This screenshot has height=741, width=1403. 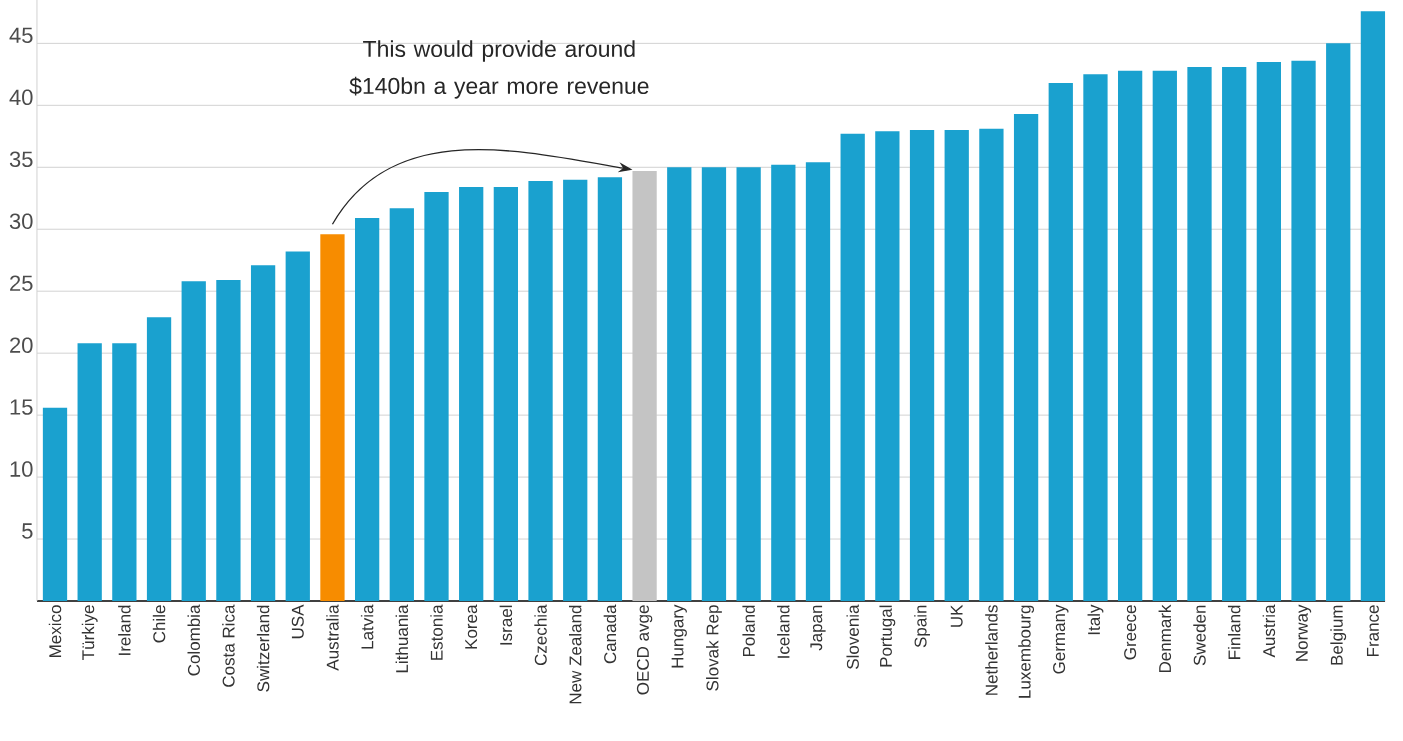 What do you see at coordinates (471, 626) in the screenshot?
I see `x-tick-label: Korea` at bounding box center [471, 626].